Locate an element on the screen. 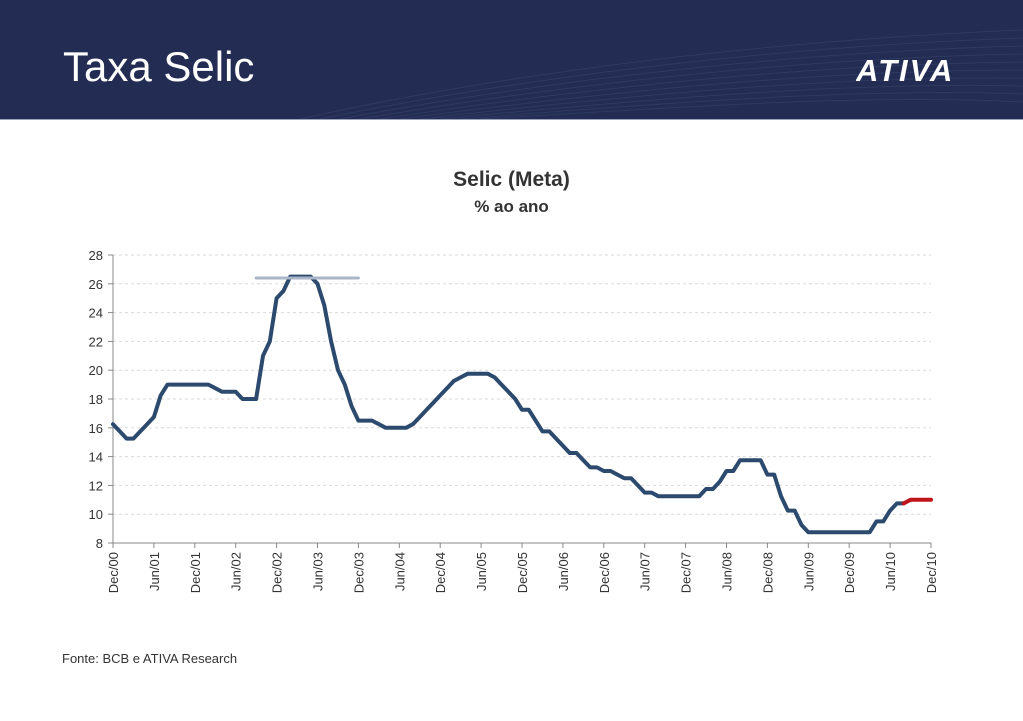  x-tick-label: Jun/09 is located at coordinates (808, 571).